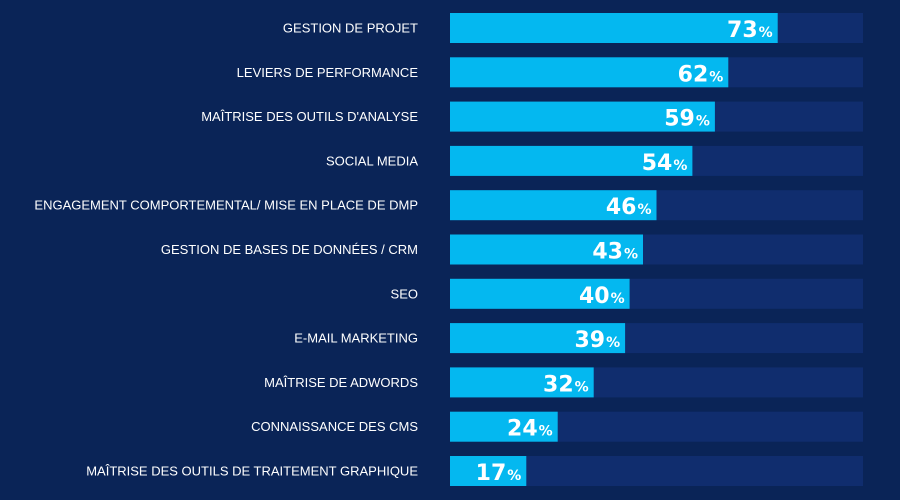 The image size is (900, 500). I want to click on bar-row: E-MAIL MARKETING 39%, so click(578, 338).